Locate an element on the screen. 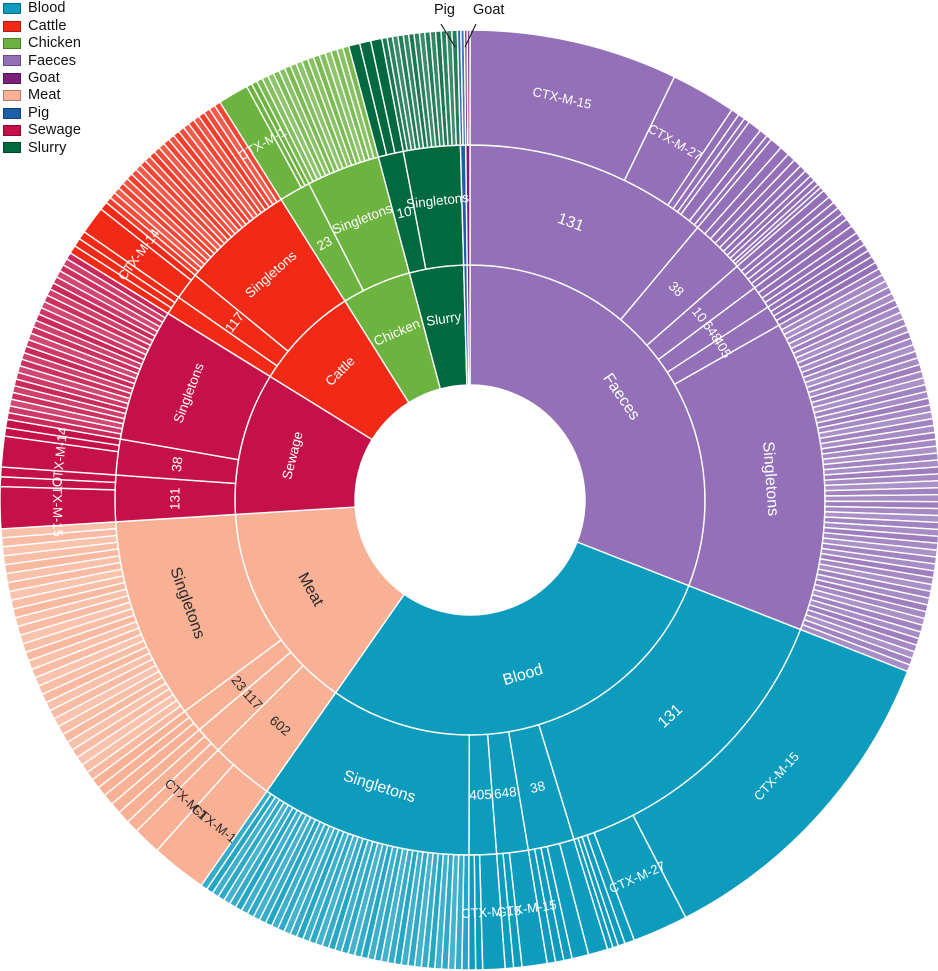  legend-label: Slurry is located at coordinates (47, 147).